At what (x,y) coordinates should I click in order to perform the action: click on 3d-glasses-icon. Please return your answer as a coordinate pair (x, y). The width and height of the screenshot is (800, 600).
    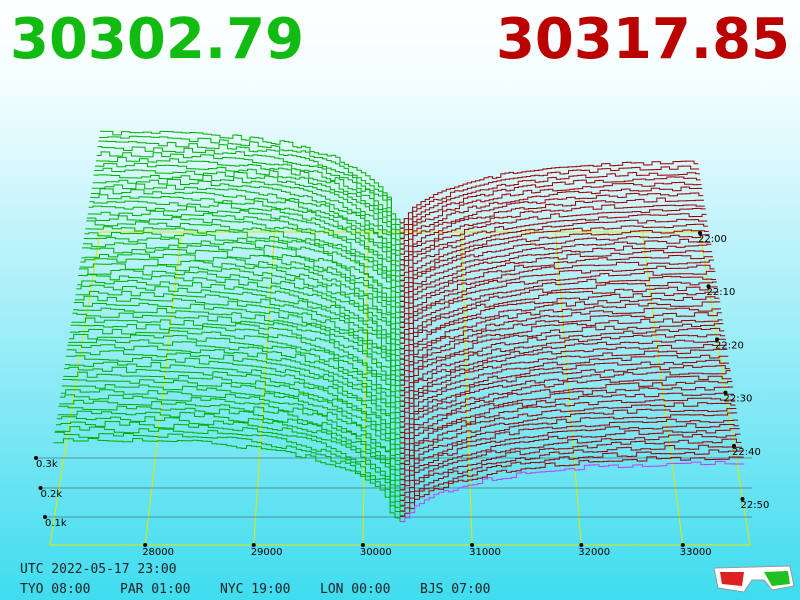
    Looking at the image, I should click on (754, 579).